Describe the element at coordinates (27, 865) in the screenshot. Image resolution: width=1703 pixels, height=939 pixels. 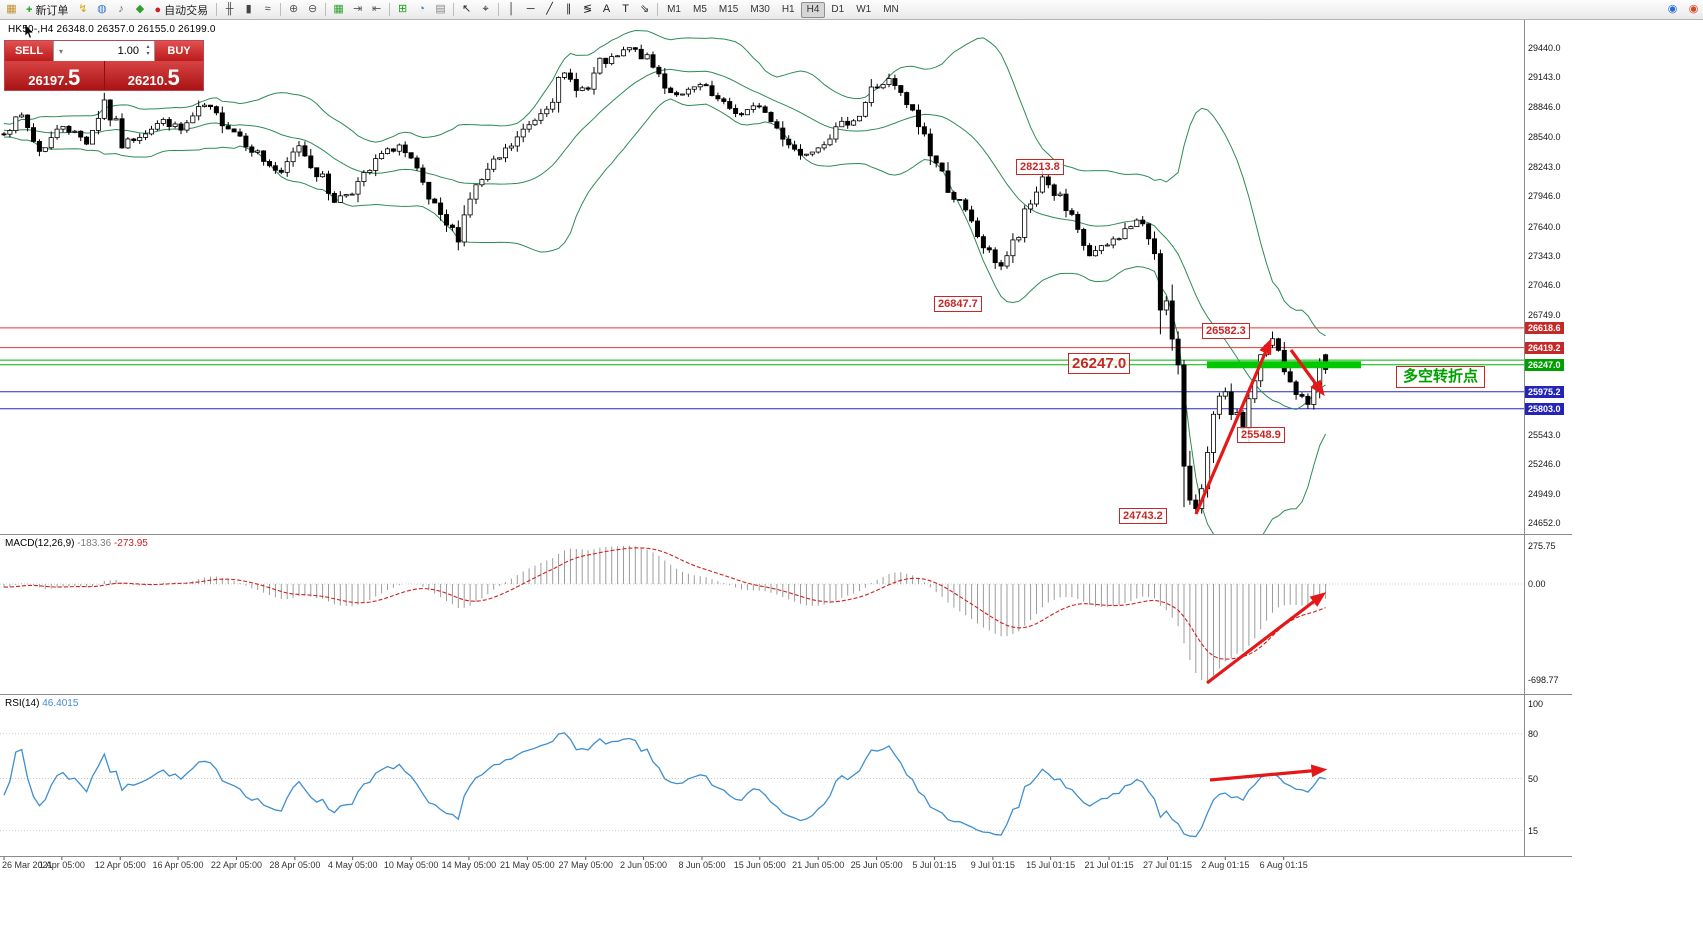
I see `time-axis-label: 26 Mar 2021` at that location.